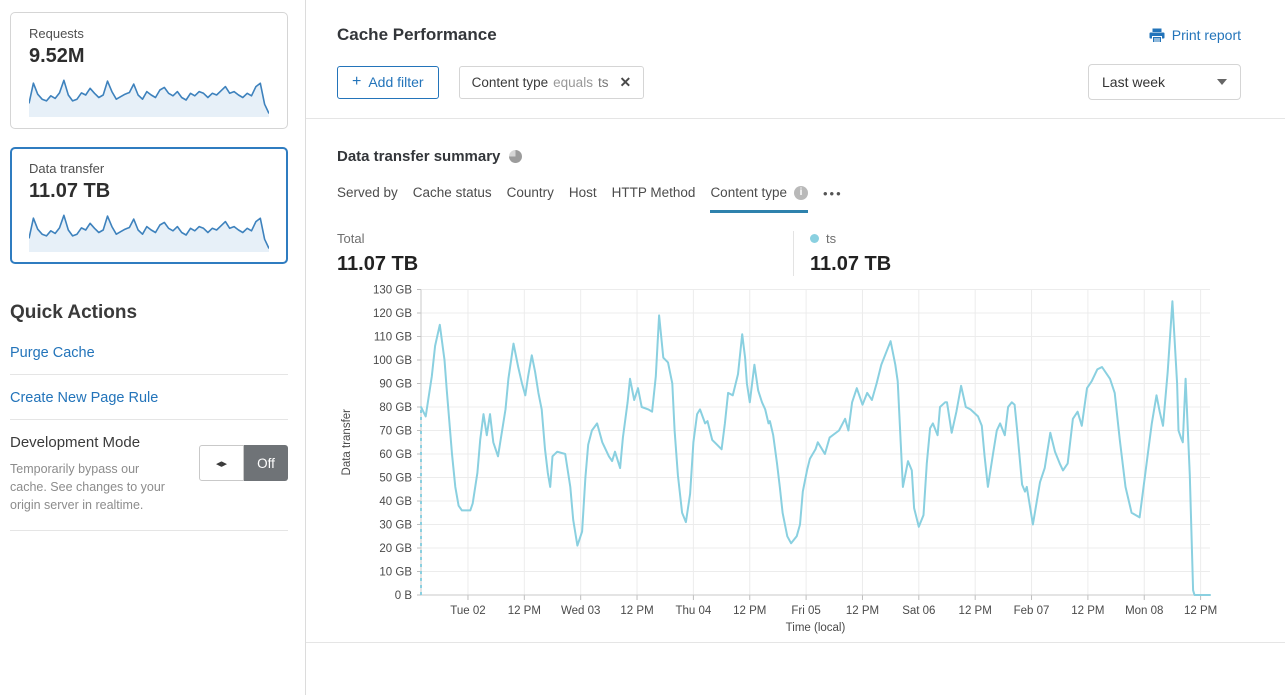  Describe the element at coordinates (530, 192) in the screenshot. I see `tab-country: Country` at that location.